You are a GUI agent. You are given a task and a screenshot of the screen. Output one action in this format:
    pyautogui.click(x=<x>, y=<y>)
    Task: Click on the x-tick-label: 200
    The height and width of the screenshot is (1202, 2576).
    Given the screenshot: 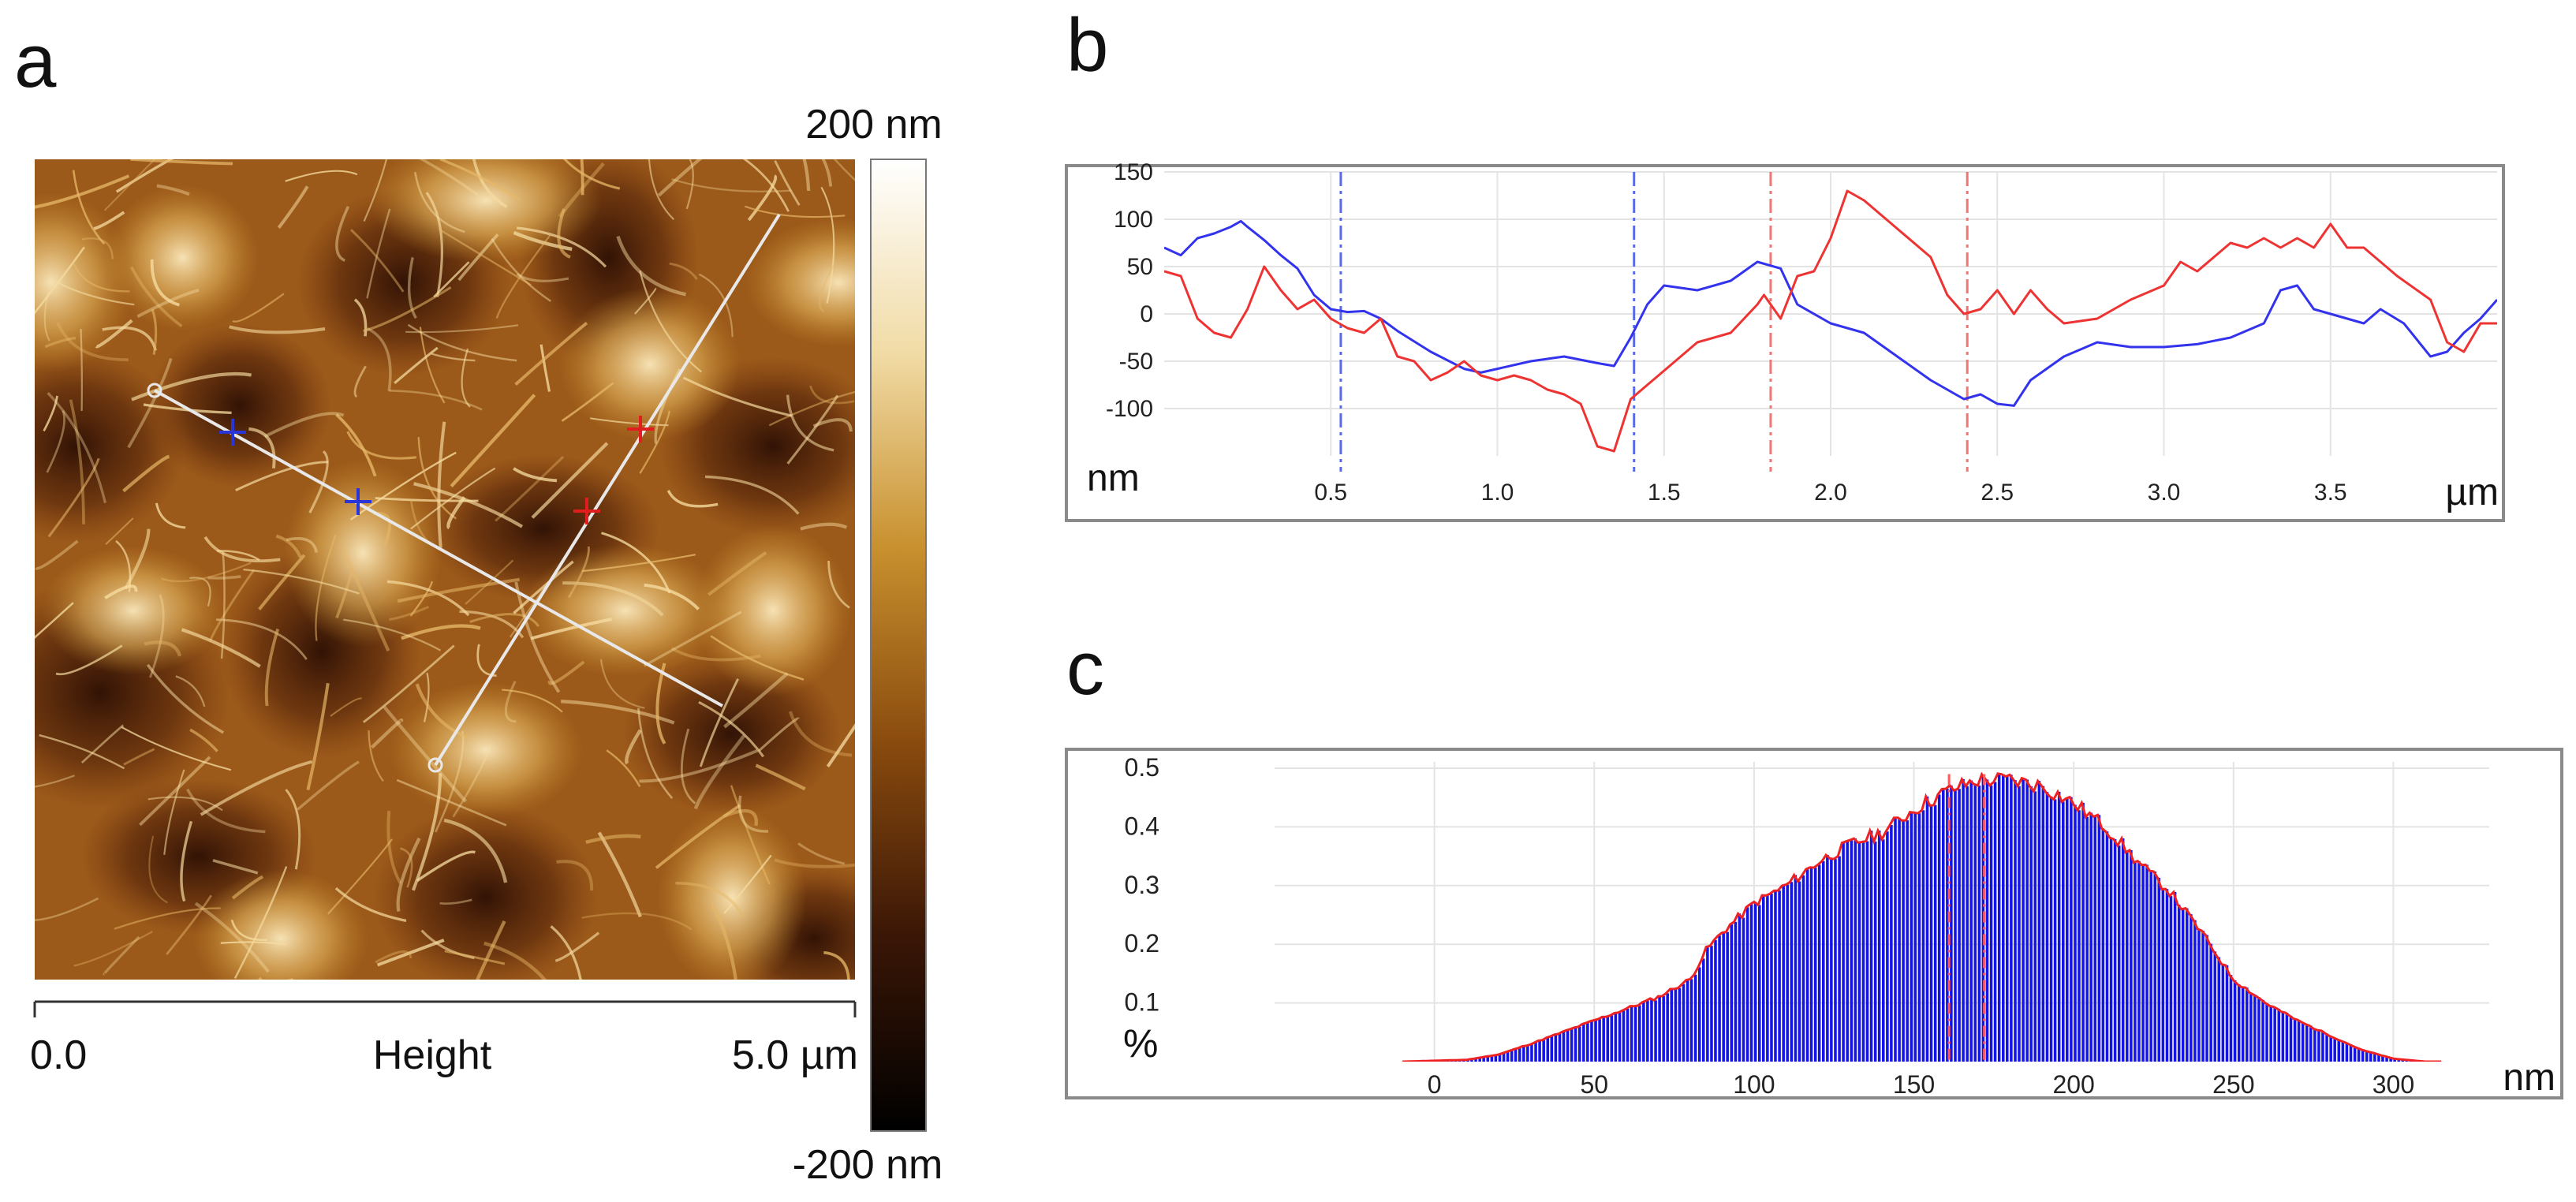 What is the action you would take?
    pyautogui.click(x=2073, y=1084)
    